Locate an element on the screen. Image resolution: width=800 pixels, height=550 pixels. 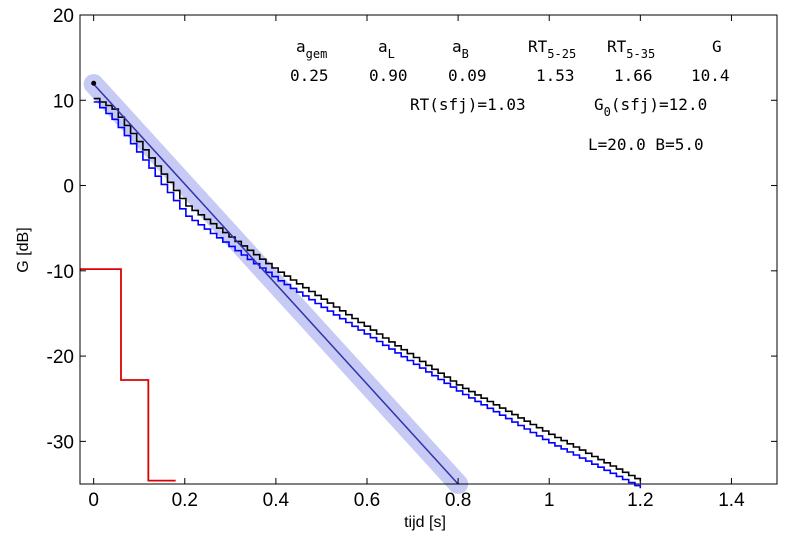
x-tick-label: 1.2 is located at coordinates (640, 500).